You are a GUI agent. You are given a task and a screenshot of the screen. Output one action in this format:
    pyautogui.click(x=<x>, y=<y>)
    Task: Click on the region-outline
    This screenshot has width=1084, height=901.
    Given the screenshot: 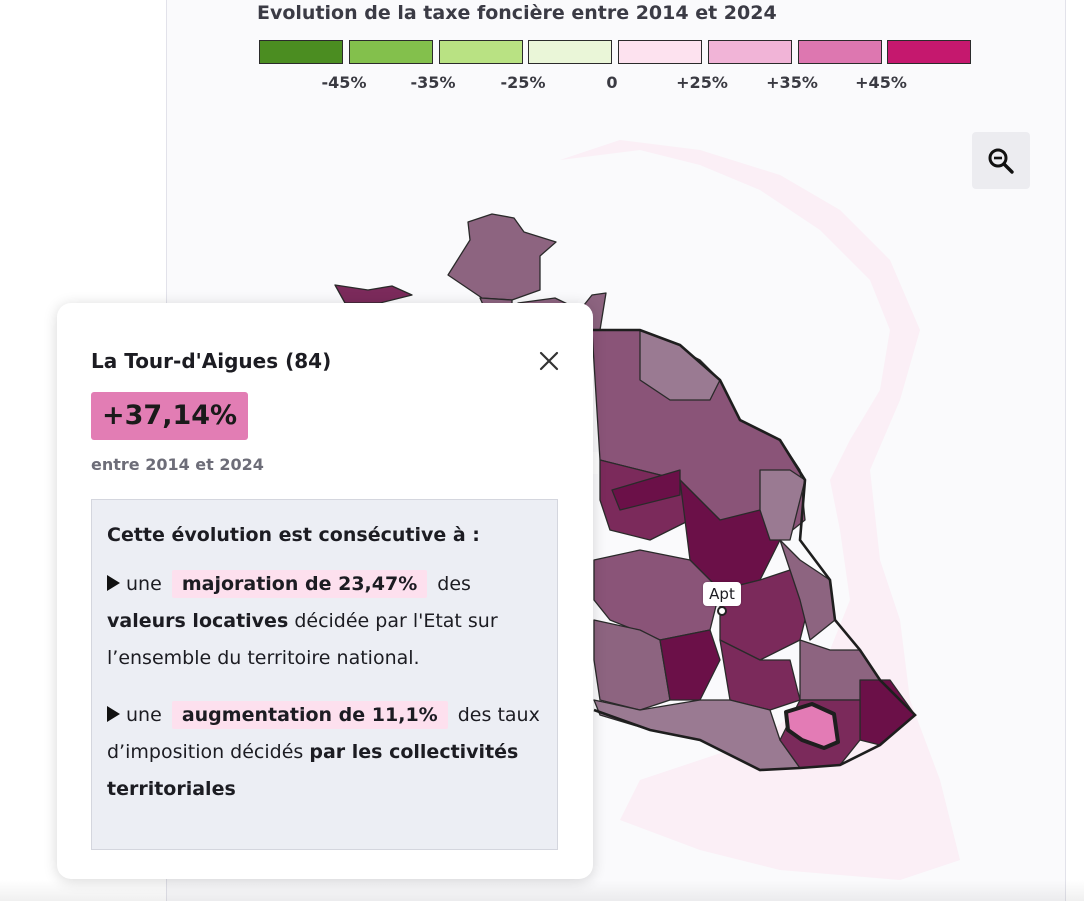 What is the action you would take?
    pyautogui.click(x=754, y=550)
    